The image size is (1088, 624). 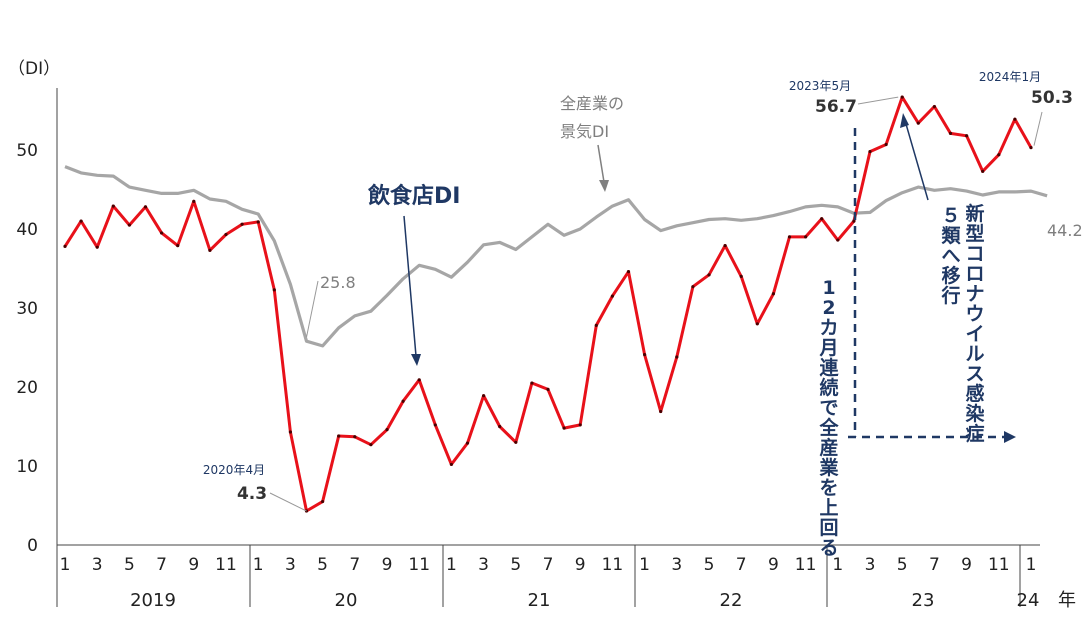 I want to click on note-covid-shift-2-char: へ, so click(x=950, y=256).